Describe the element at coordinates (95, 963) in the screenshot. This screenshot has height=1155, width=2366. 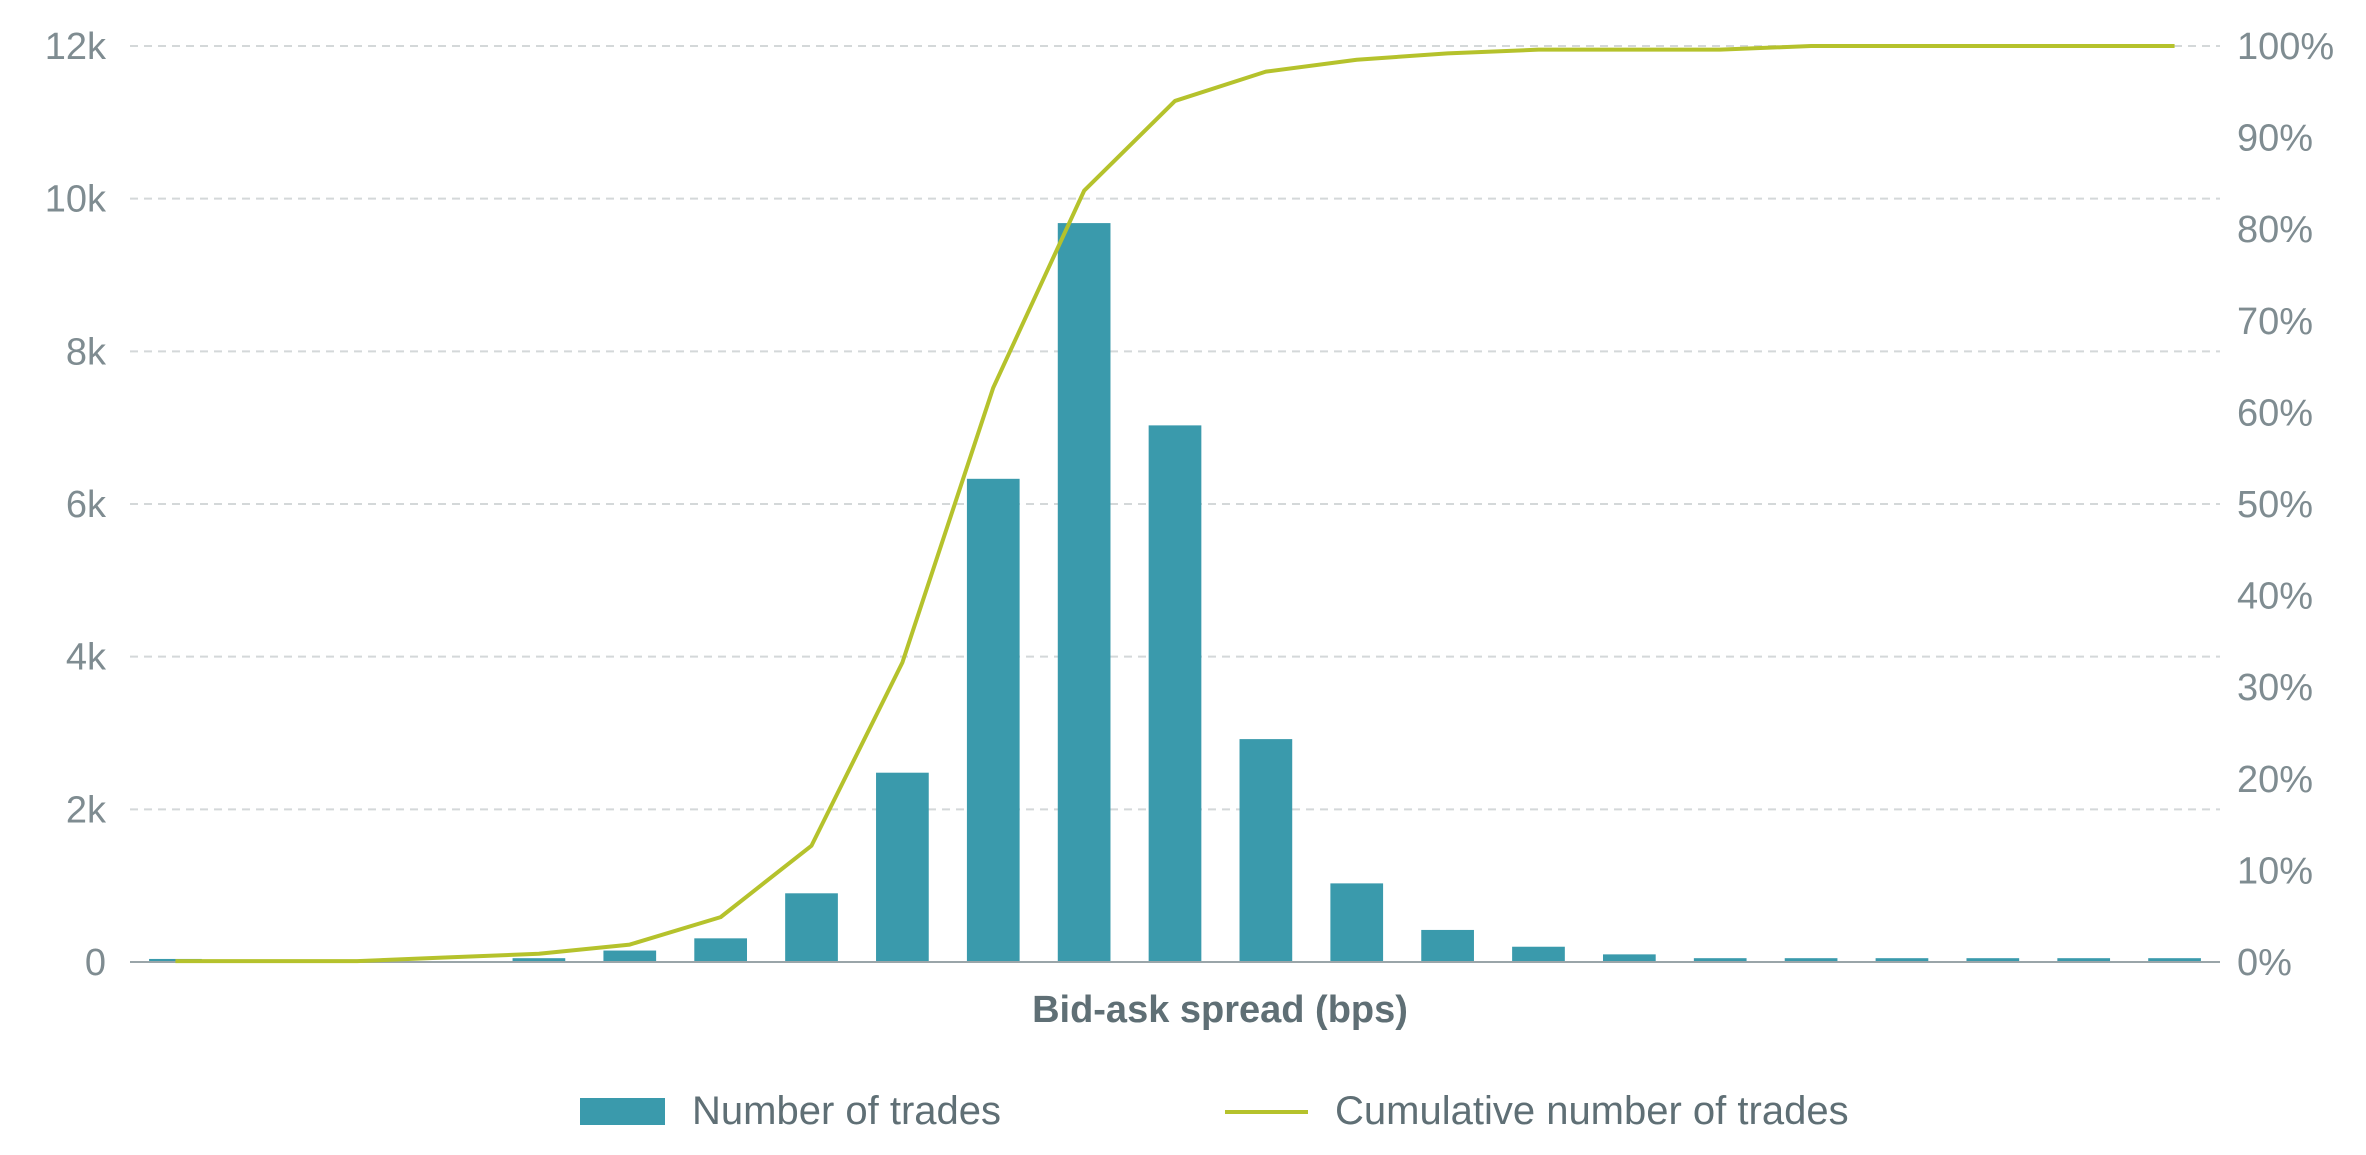
I see `left-tick-label: 0` at that location.